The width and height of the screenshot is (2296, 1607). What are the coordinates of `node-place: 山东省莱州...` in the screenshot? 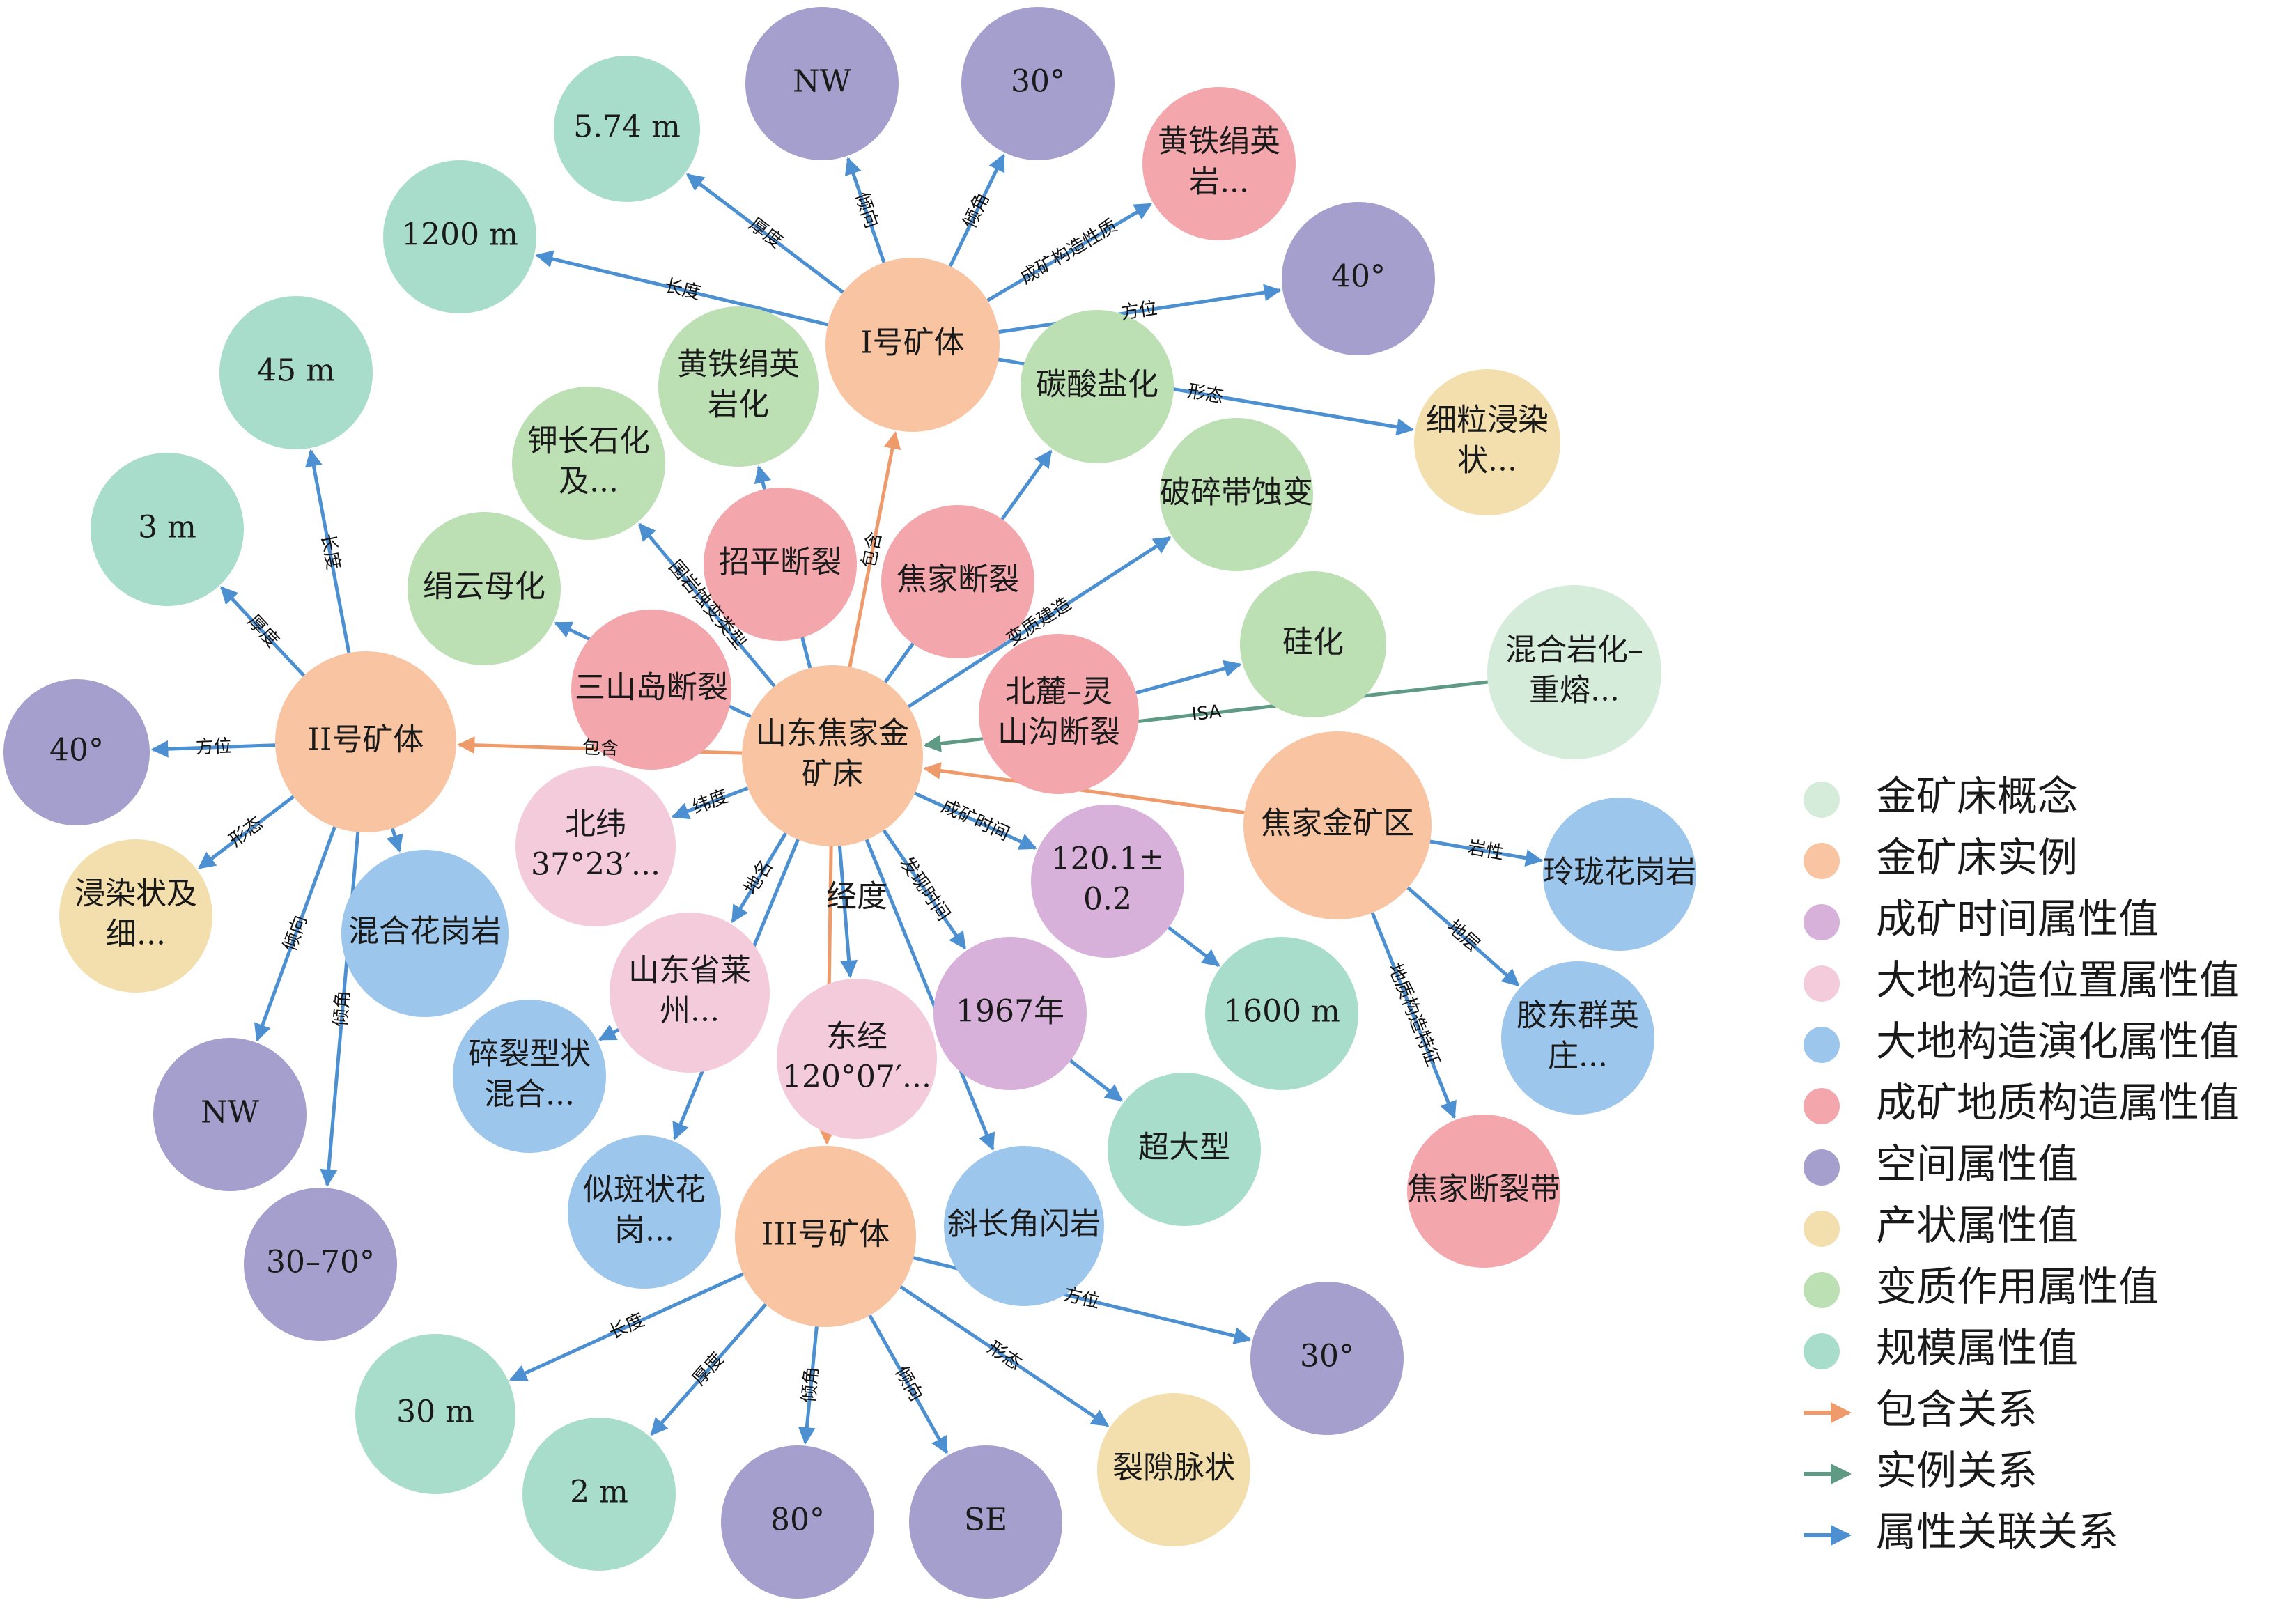 It's located at (690, 993).